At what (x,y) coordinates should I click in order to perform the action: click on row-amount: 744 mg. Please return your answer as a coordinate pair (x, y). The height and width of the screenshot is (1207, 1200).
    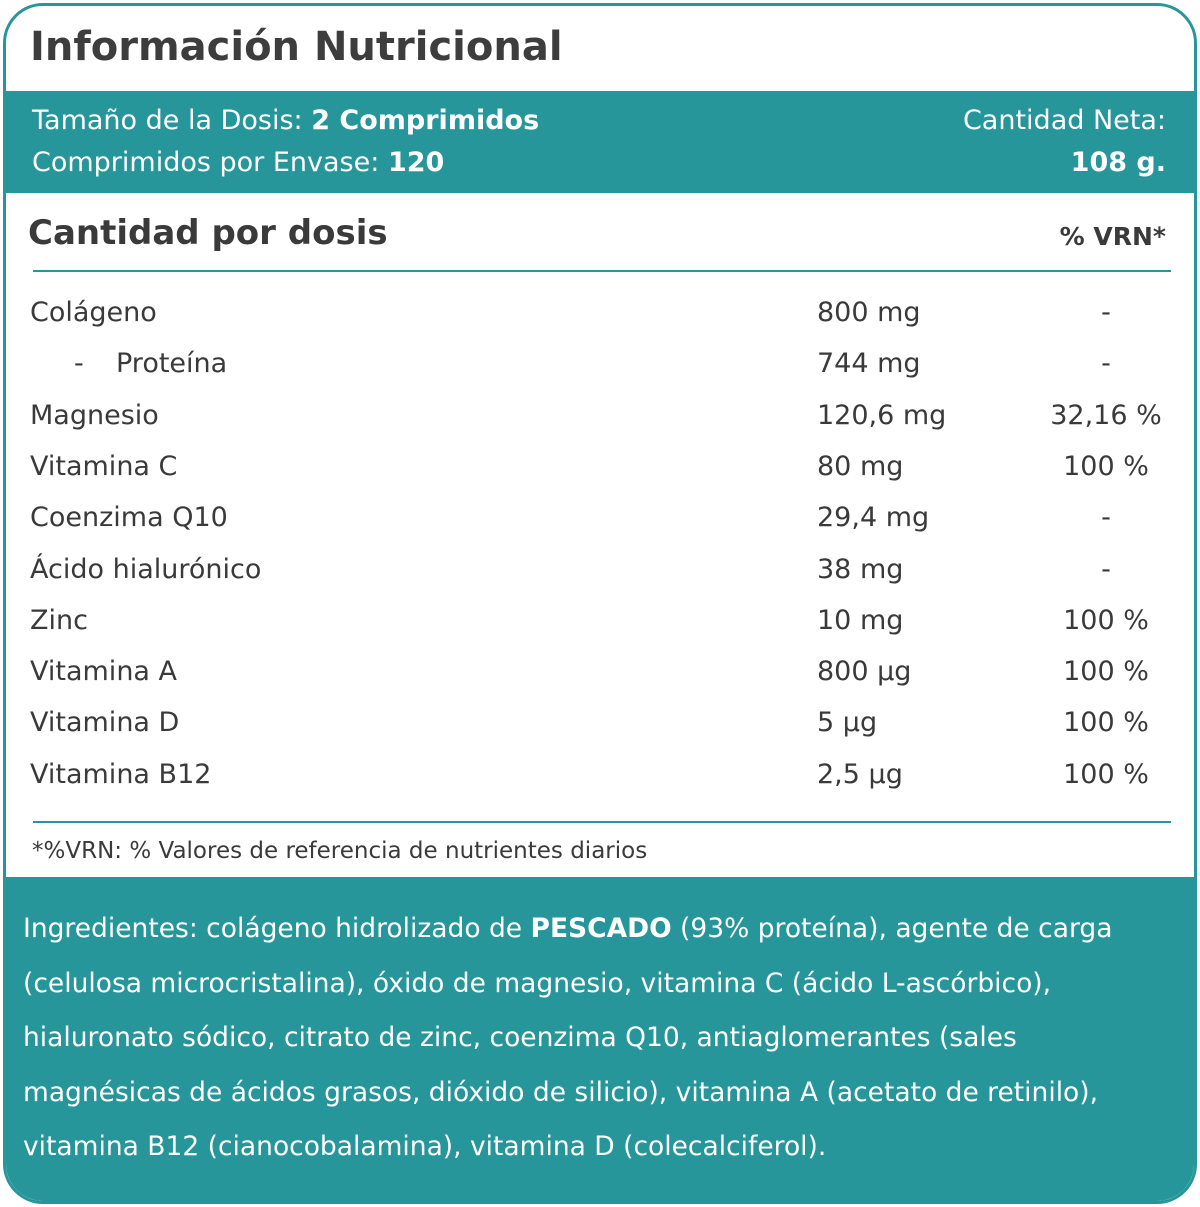
    Looking at the image, I should click on (869, 364).